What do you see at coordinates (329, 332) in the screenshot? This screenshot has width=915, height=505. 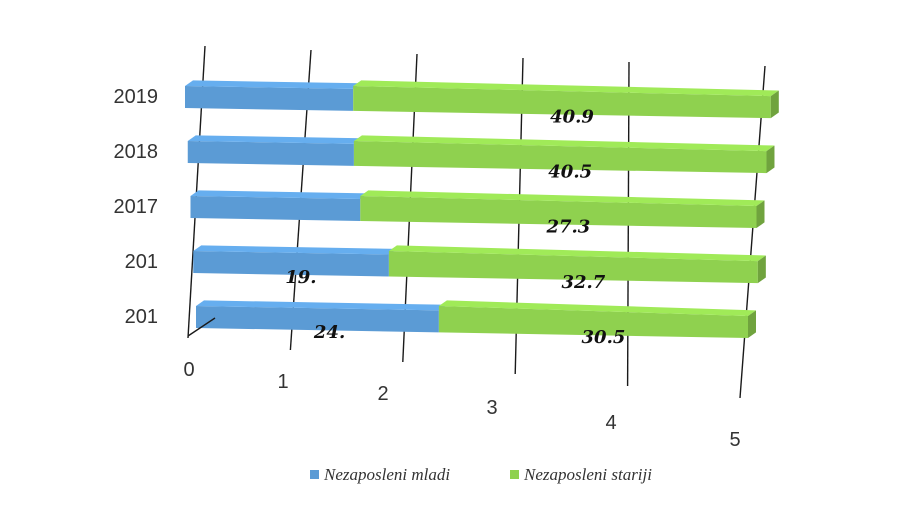 I see `data-label-nezaposleni-mladi-4: 24.` at bounding box center [329, 332].